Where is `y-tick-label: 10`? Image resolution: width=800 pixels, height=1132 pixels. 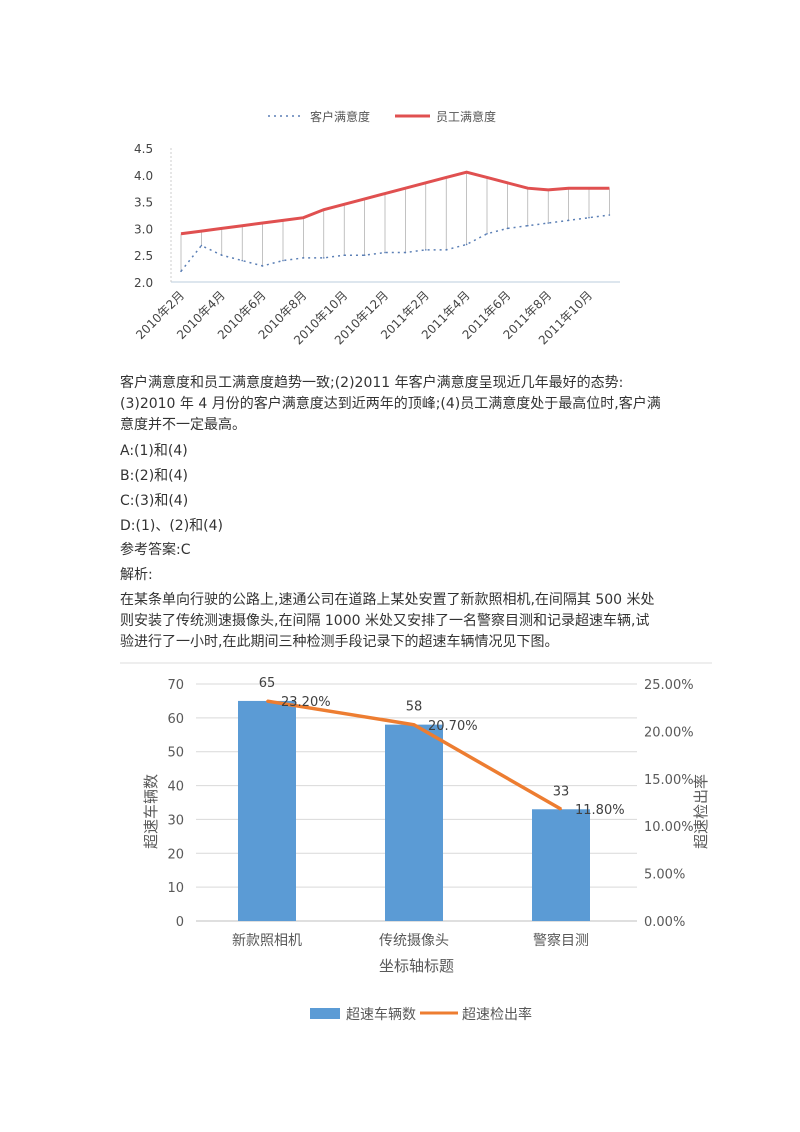 y-tick-label: 10 is located at coordinates (175, 888).